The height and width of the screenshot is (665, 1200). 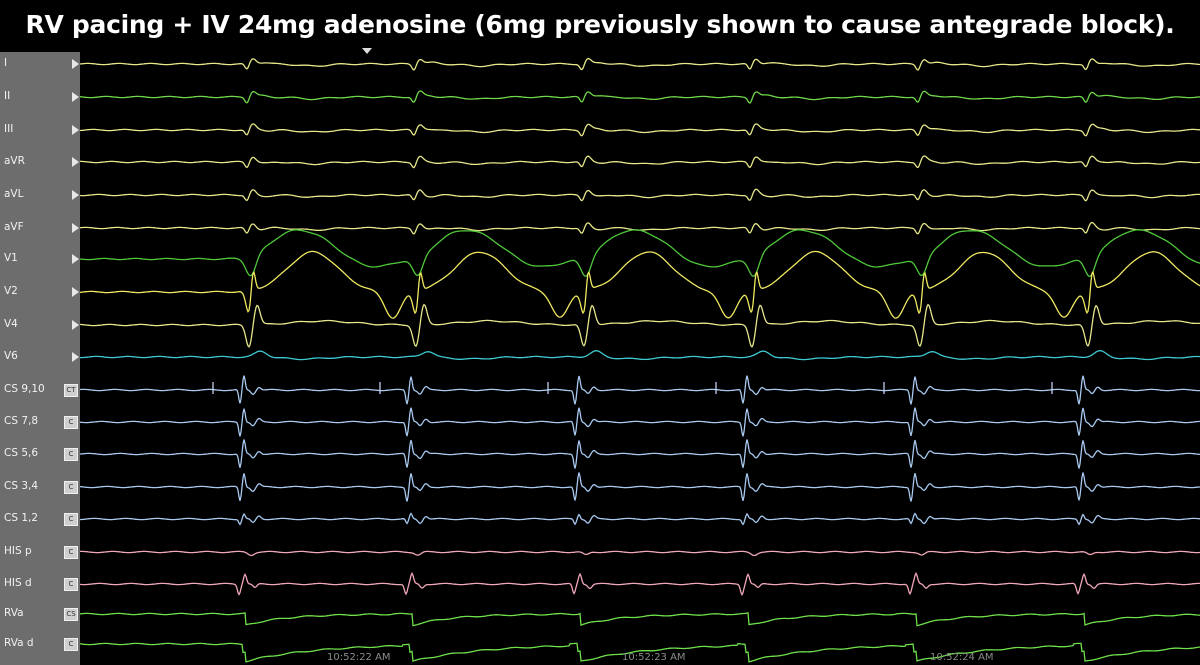 What do you see at coordinates (19, 643) in the screenshot?
I see `channel-label: RVa d` at bounding box center [19, 643].